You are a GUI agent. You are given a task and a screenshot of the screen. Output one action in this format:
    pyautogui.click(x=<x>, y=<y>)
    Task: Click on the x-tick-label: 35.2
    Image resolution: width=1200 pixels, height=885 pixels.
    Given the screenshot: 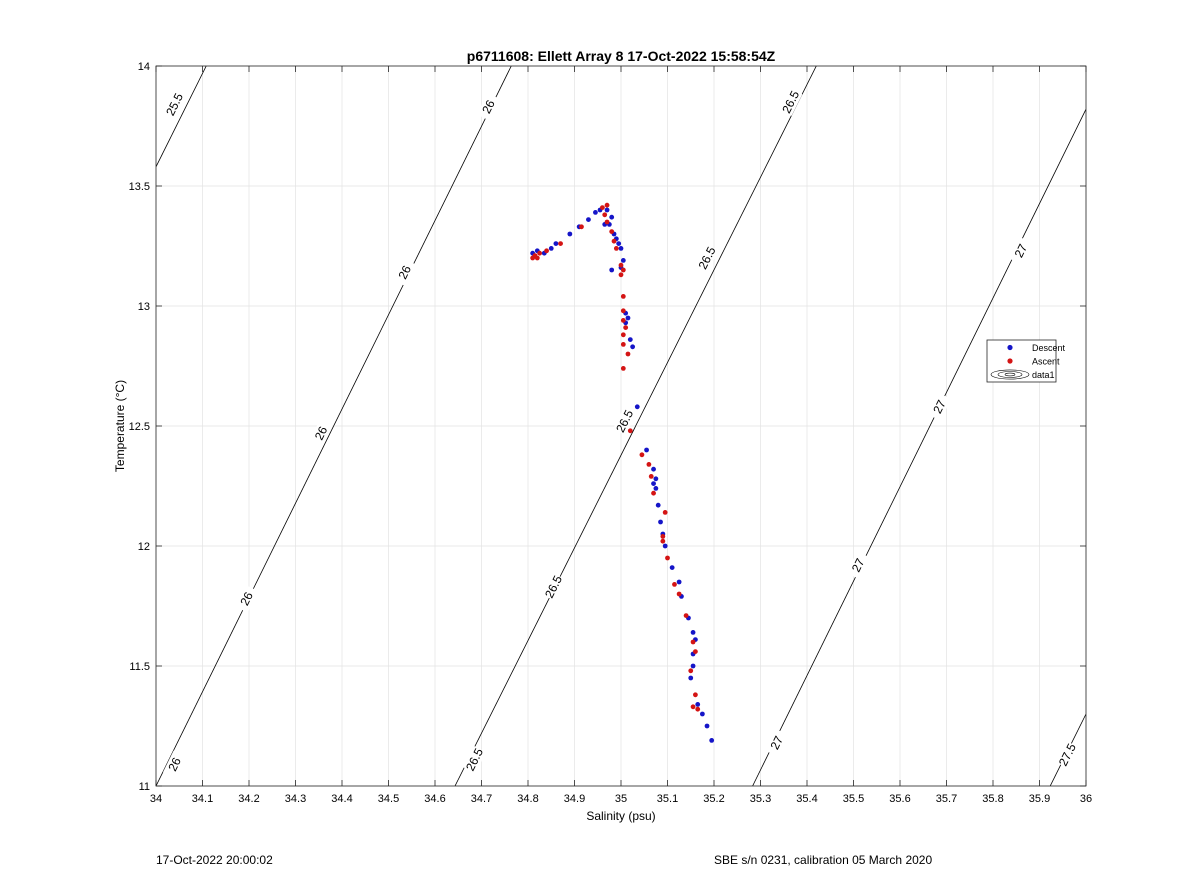 What is the action you would take?
    pyautogui.click(x=713, y=799)
    